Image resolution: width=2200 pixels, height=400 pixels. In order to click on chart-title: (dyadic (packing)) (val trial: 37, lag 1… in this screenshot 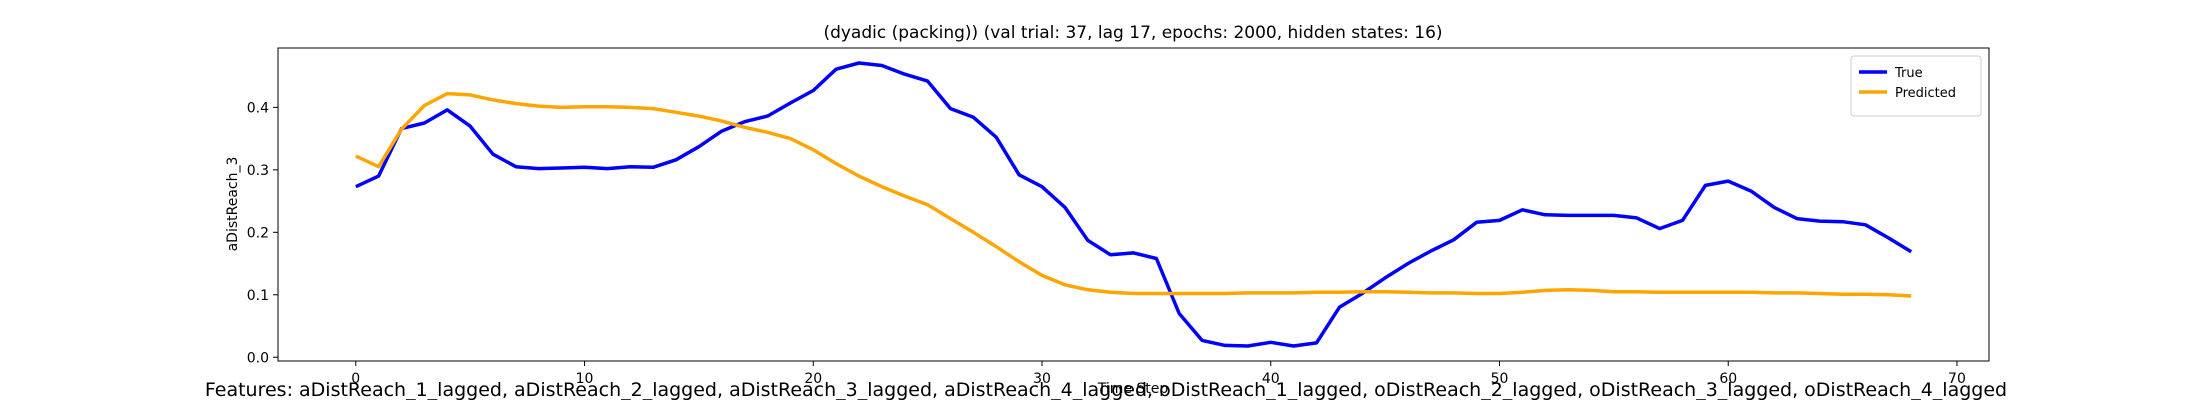, I will do `click(1132, 33)`.